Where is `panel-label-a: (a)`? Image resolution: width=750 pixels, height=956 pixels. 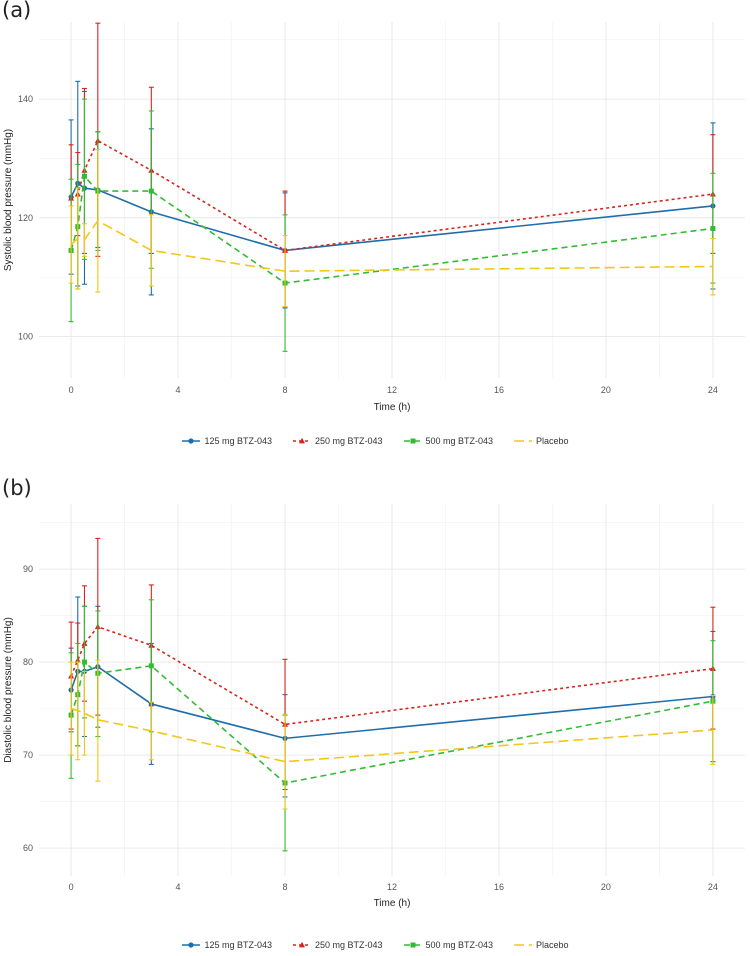 panel-label-a: (a) is located at coordinates (17, 11).